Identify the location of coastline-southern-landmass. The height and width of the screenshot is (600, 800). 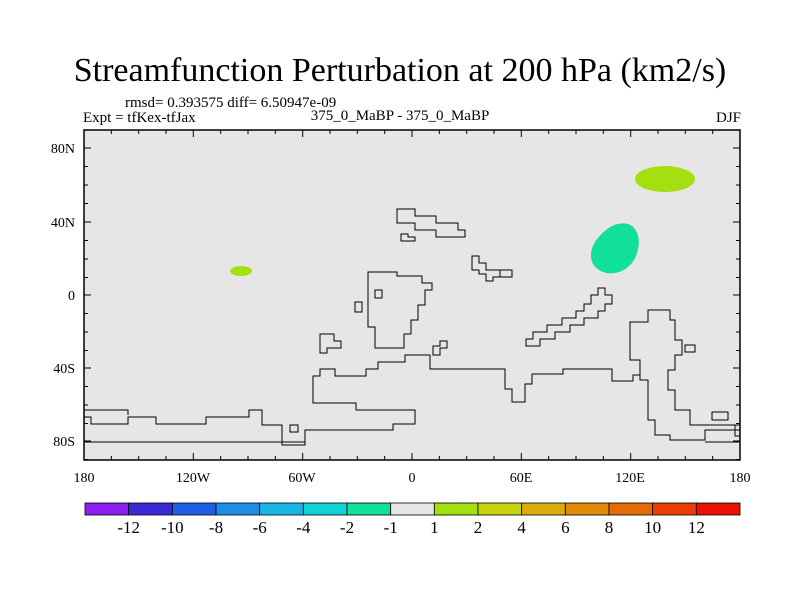
(362, 400).